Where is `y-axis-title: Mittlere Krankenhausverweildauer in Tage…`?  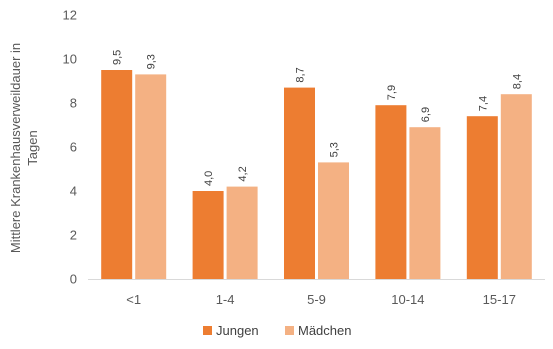 y-axis-title: Mittlere Krankenhausverweildauer in Tage… is located at coordinates (24, 148).